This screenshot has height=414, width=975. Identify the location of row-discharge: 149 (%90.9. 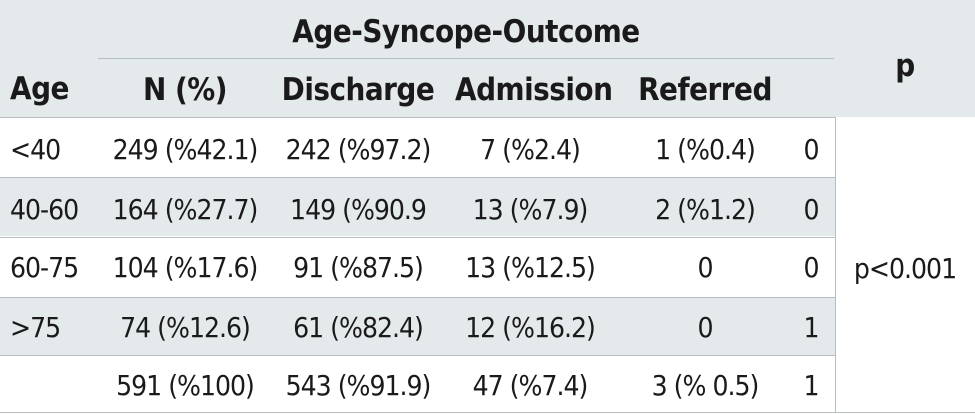
(358, 209).